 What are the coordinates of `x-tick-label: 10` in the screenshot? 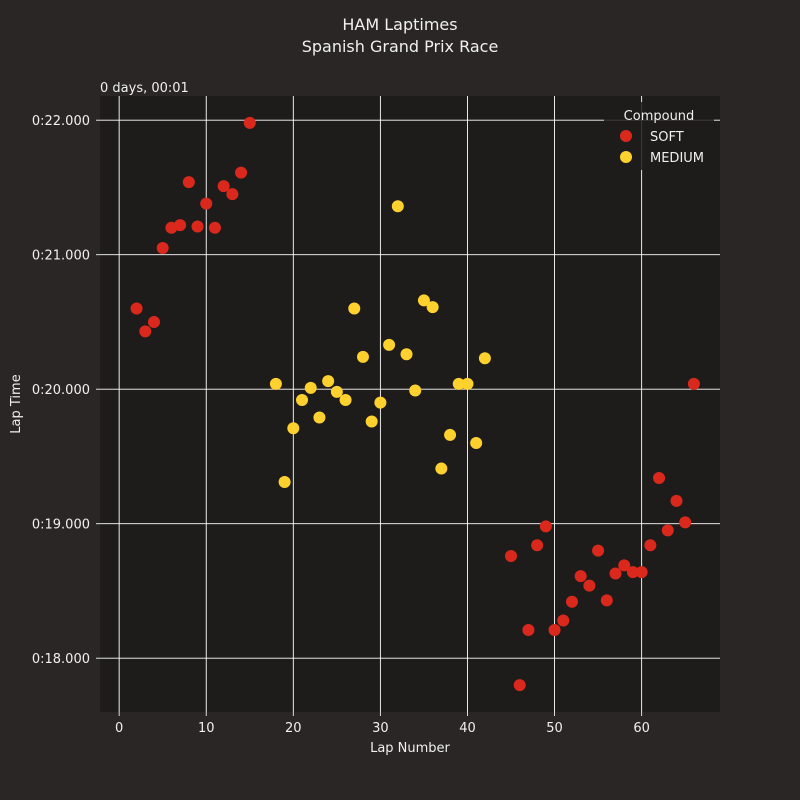 It's located at (206, 728).